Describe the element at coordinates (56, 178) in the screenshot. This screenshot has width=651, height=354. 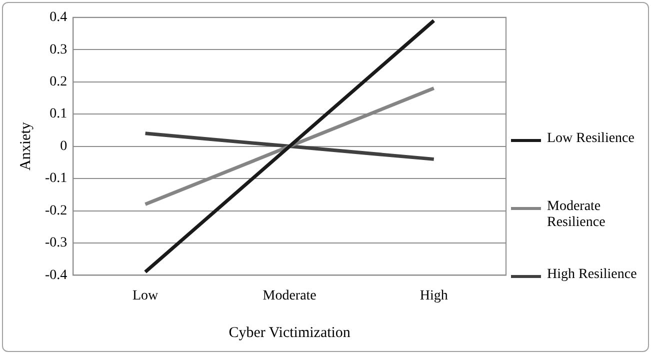
I see `y-tick-label: -0.1` at that location.